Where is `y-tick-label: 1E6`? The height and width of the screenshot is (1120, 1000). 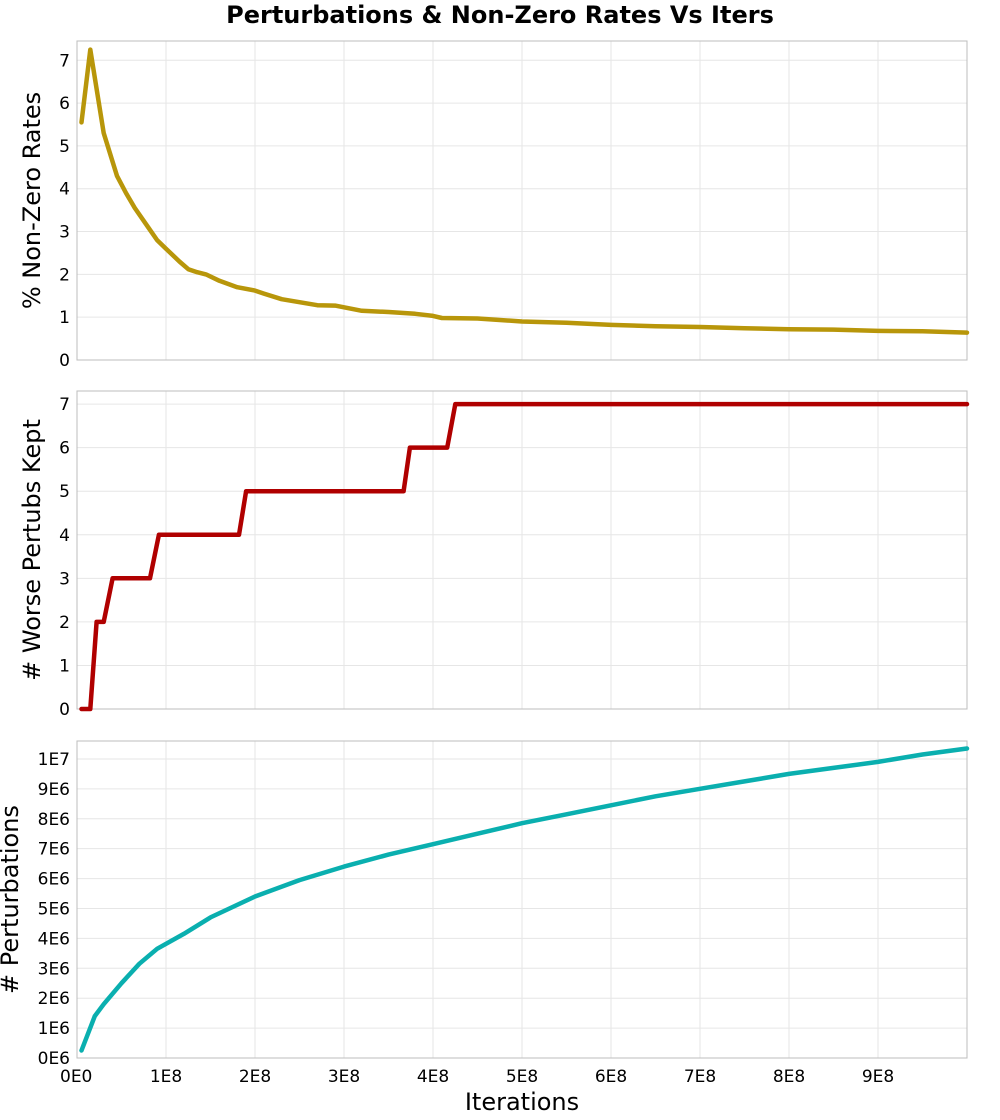 y-tick-label: 1E6 is located at coordinates (54, 1029).